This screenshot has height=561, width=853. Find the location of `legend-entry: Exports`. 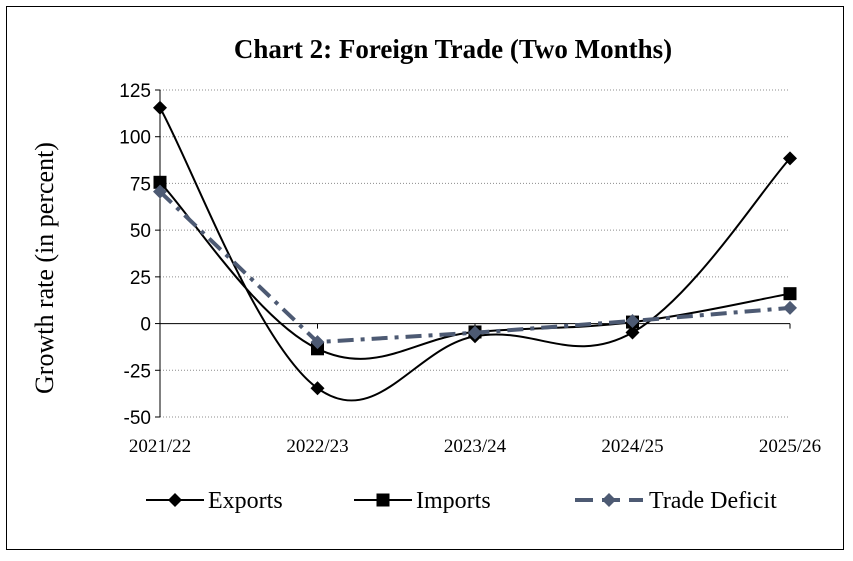

legend-entry: Exports is located at coordinates (214, 501).